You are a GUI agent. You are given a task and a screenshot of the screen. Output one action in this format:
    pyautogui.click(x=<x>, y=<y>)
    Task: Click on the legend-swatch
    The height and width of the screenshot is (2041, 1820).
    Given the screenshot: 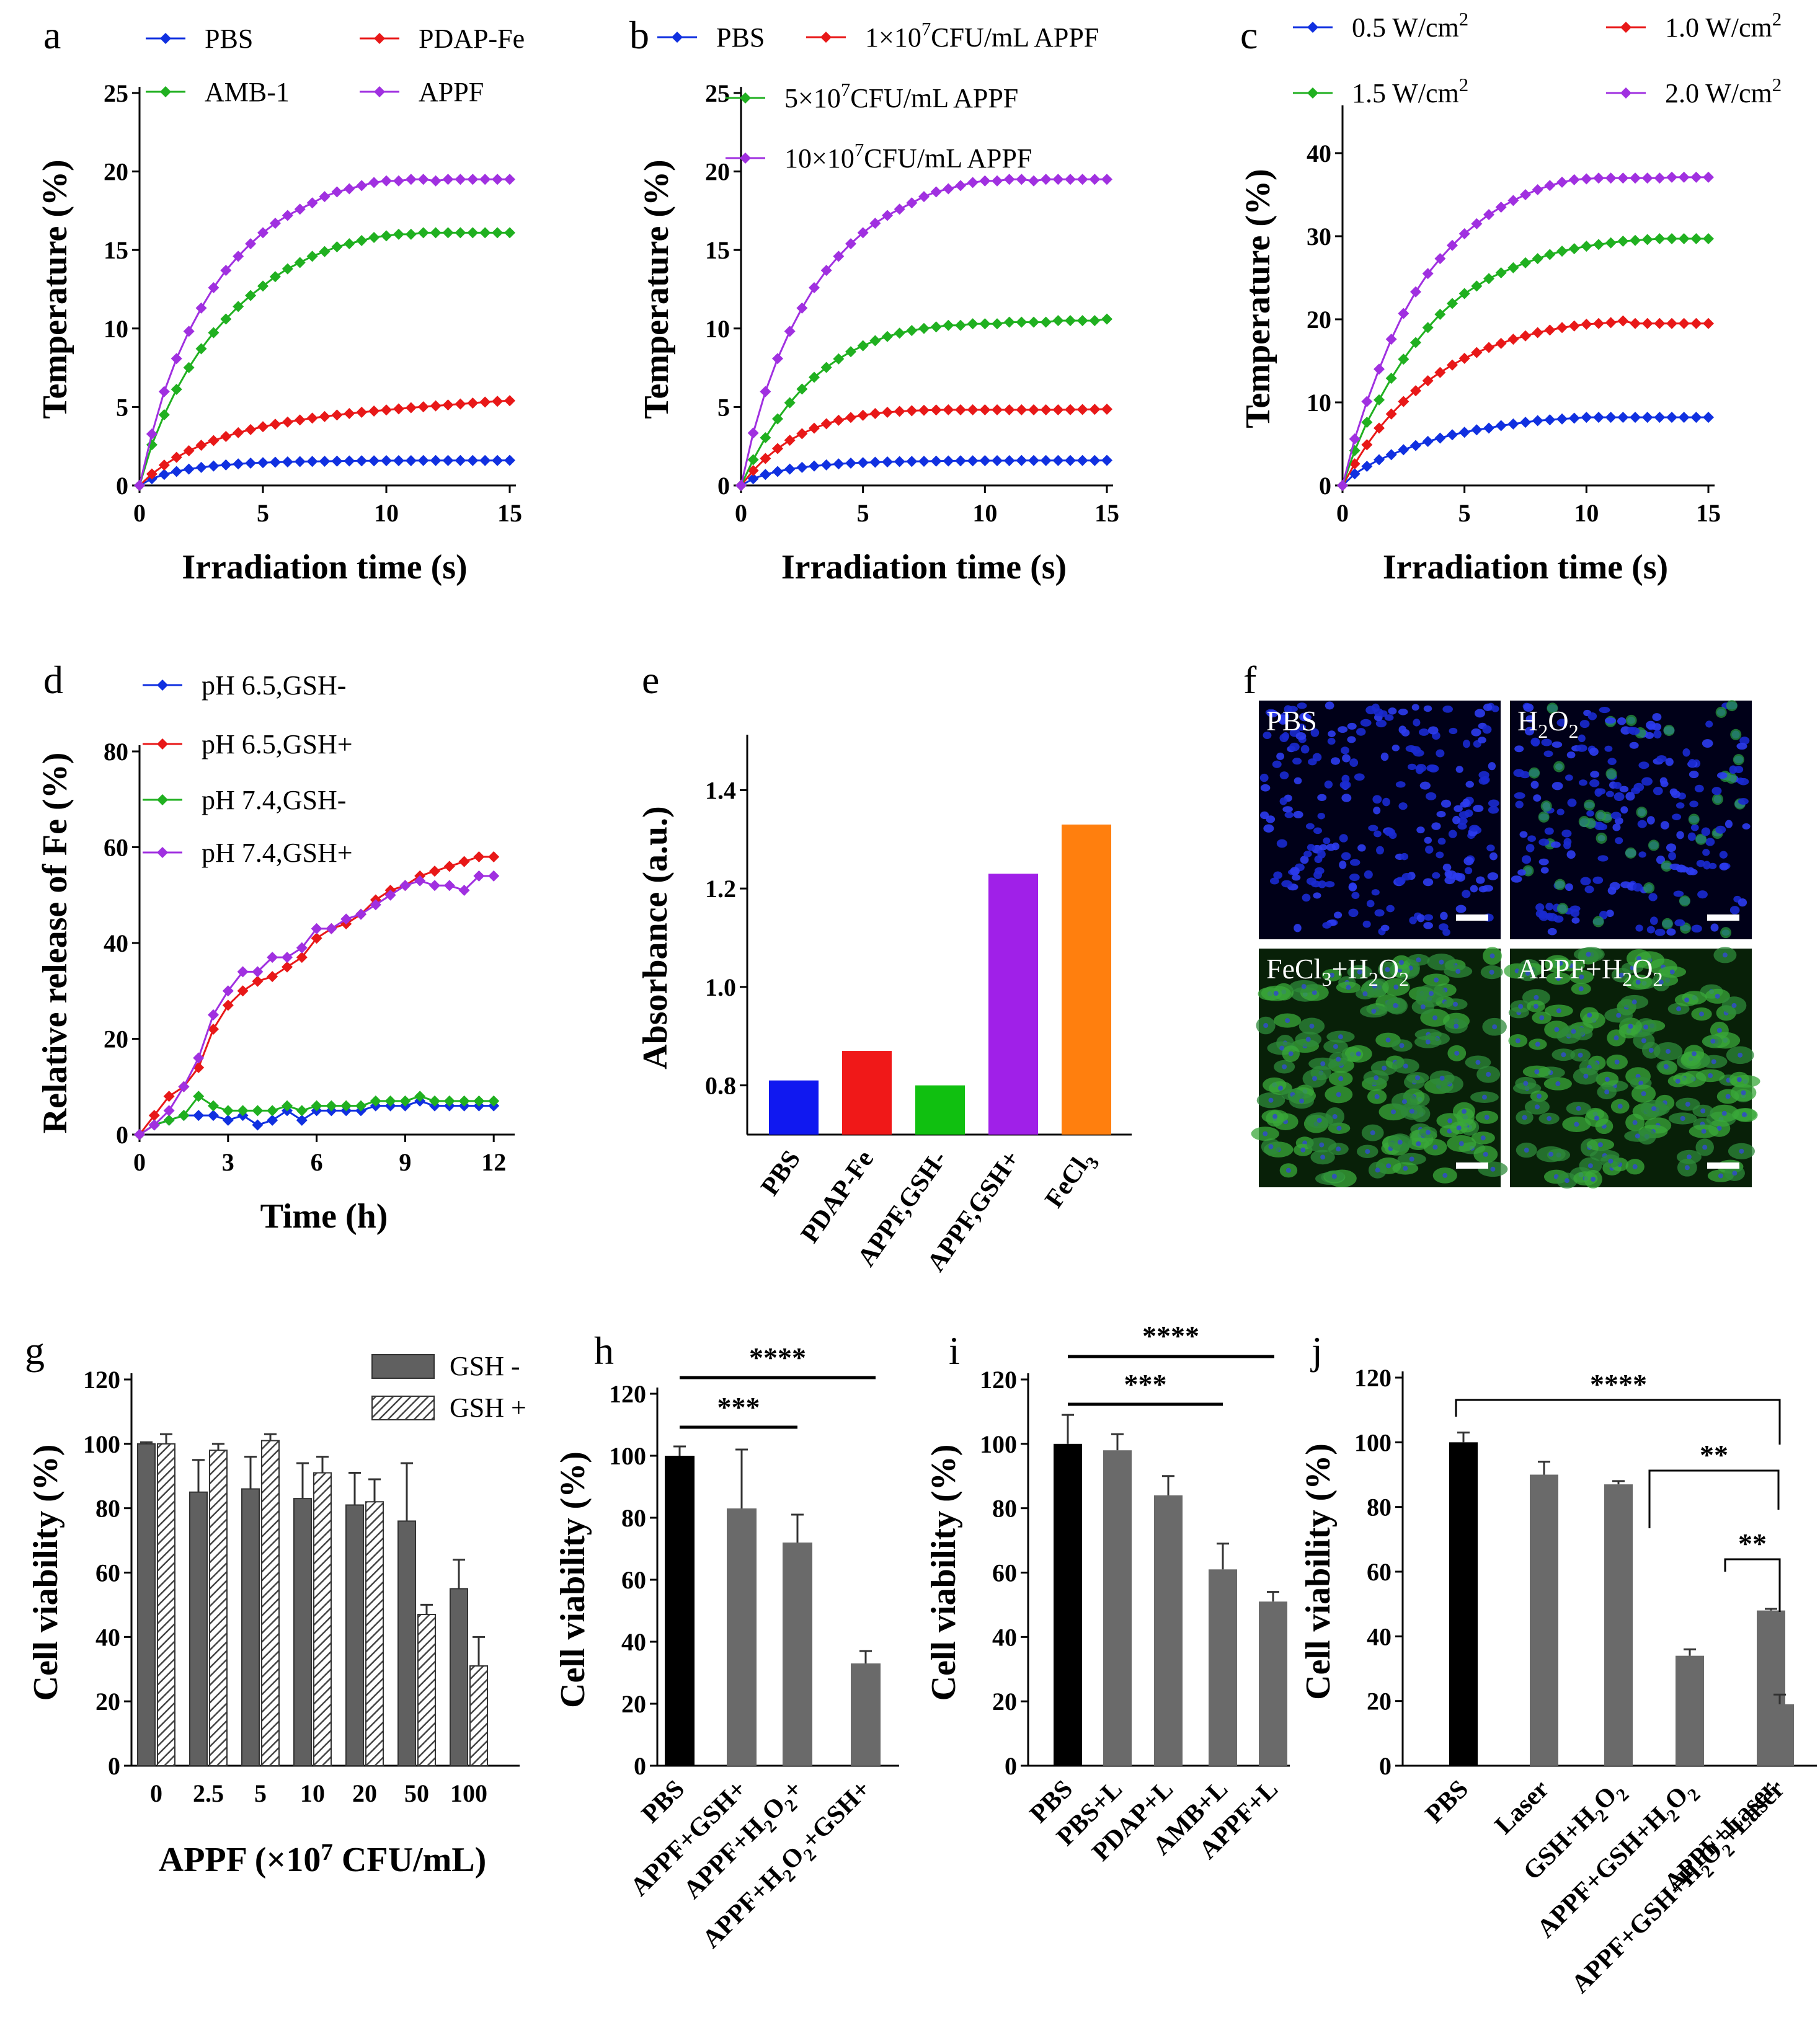 What is the action you would take?
    pyautogui.click(x=403, y=1366)
    